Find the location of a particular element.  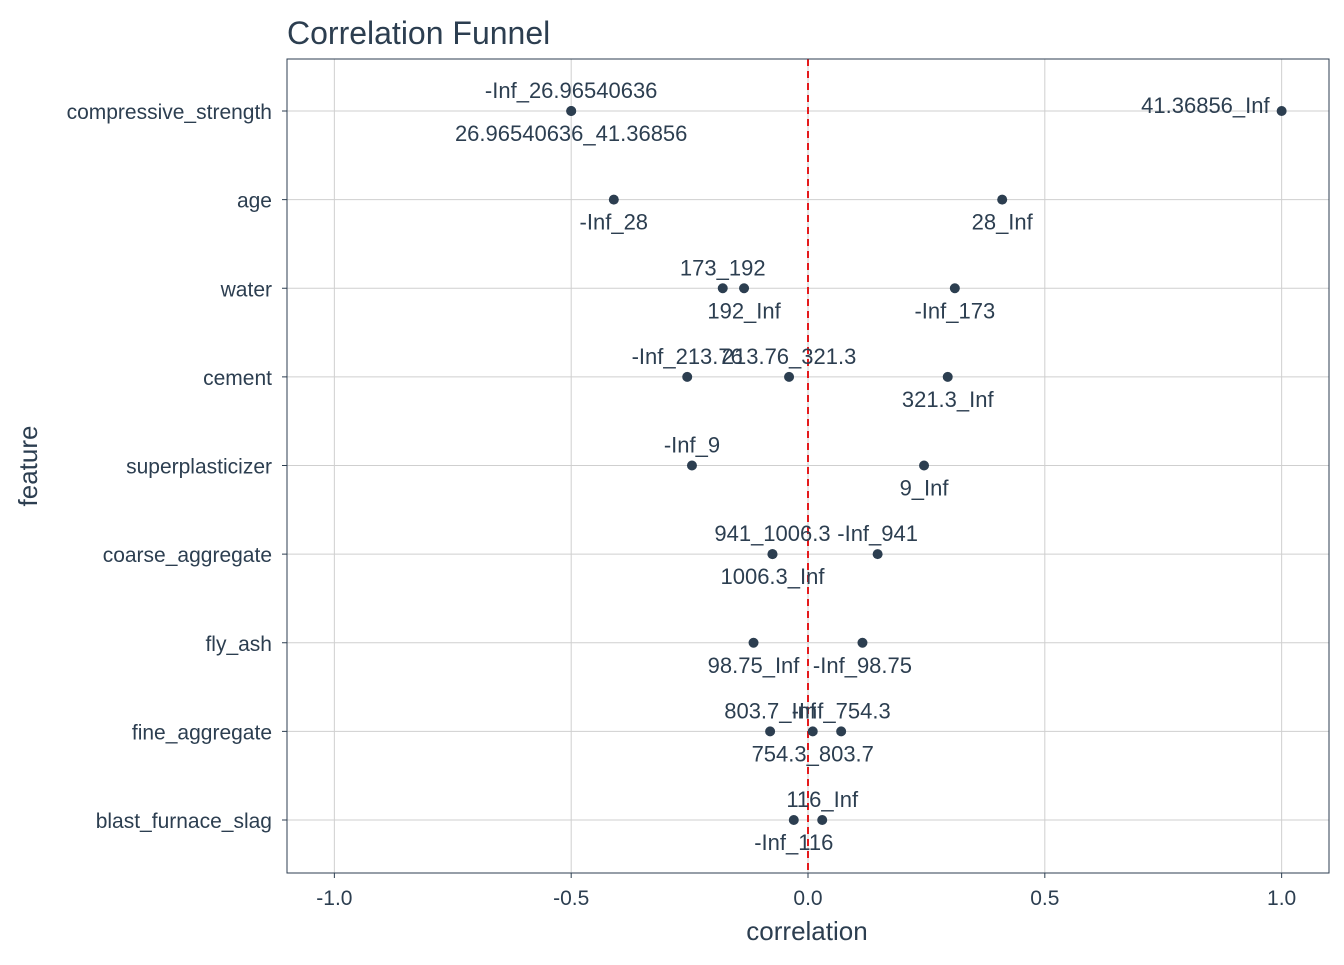

x-tick-label: 1.0 is located at coordinates (1281, 898).